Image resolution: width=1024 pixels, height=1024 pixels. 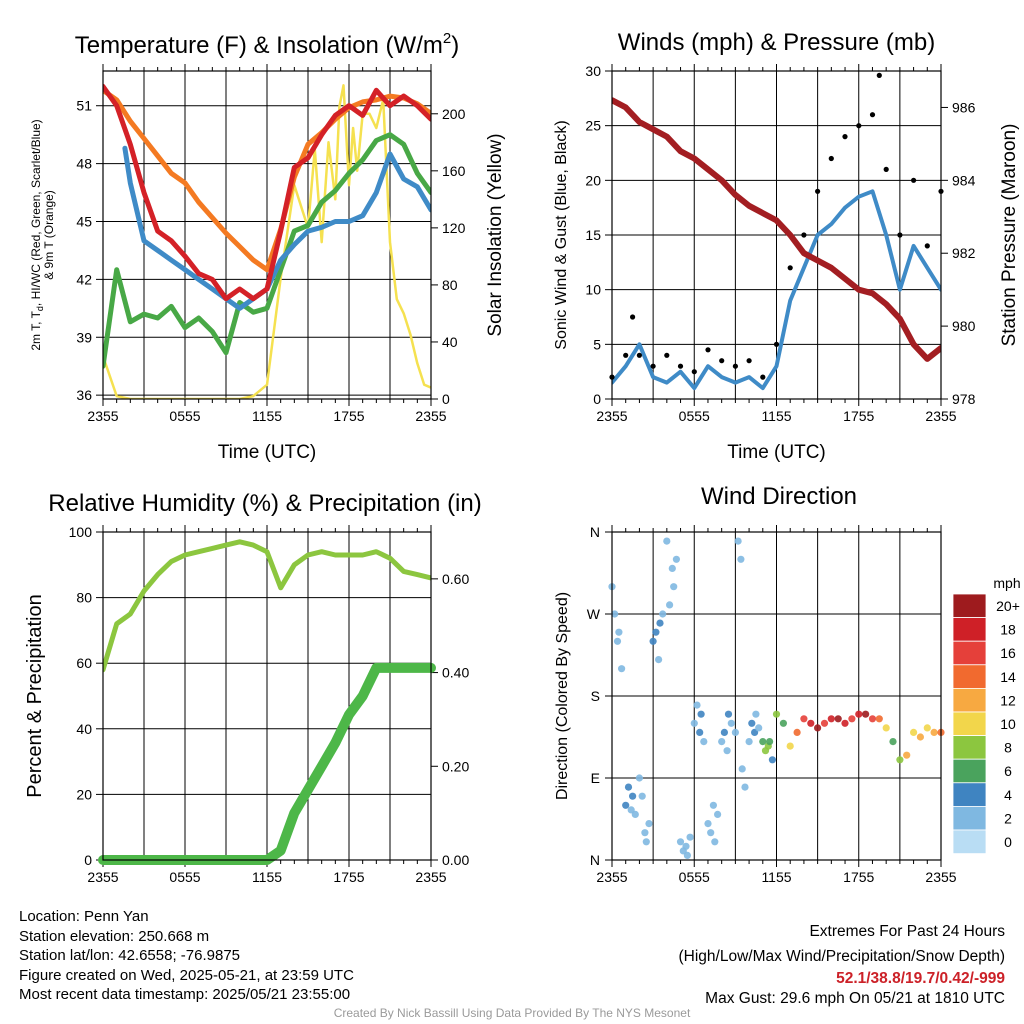 I want to click on pressure-series, so click(x=776, y=229).